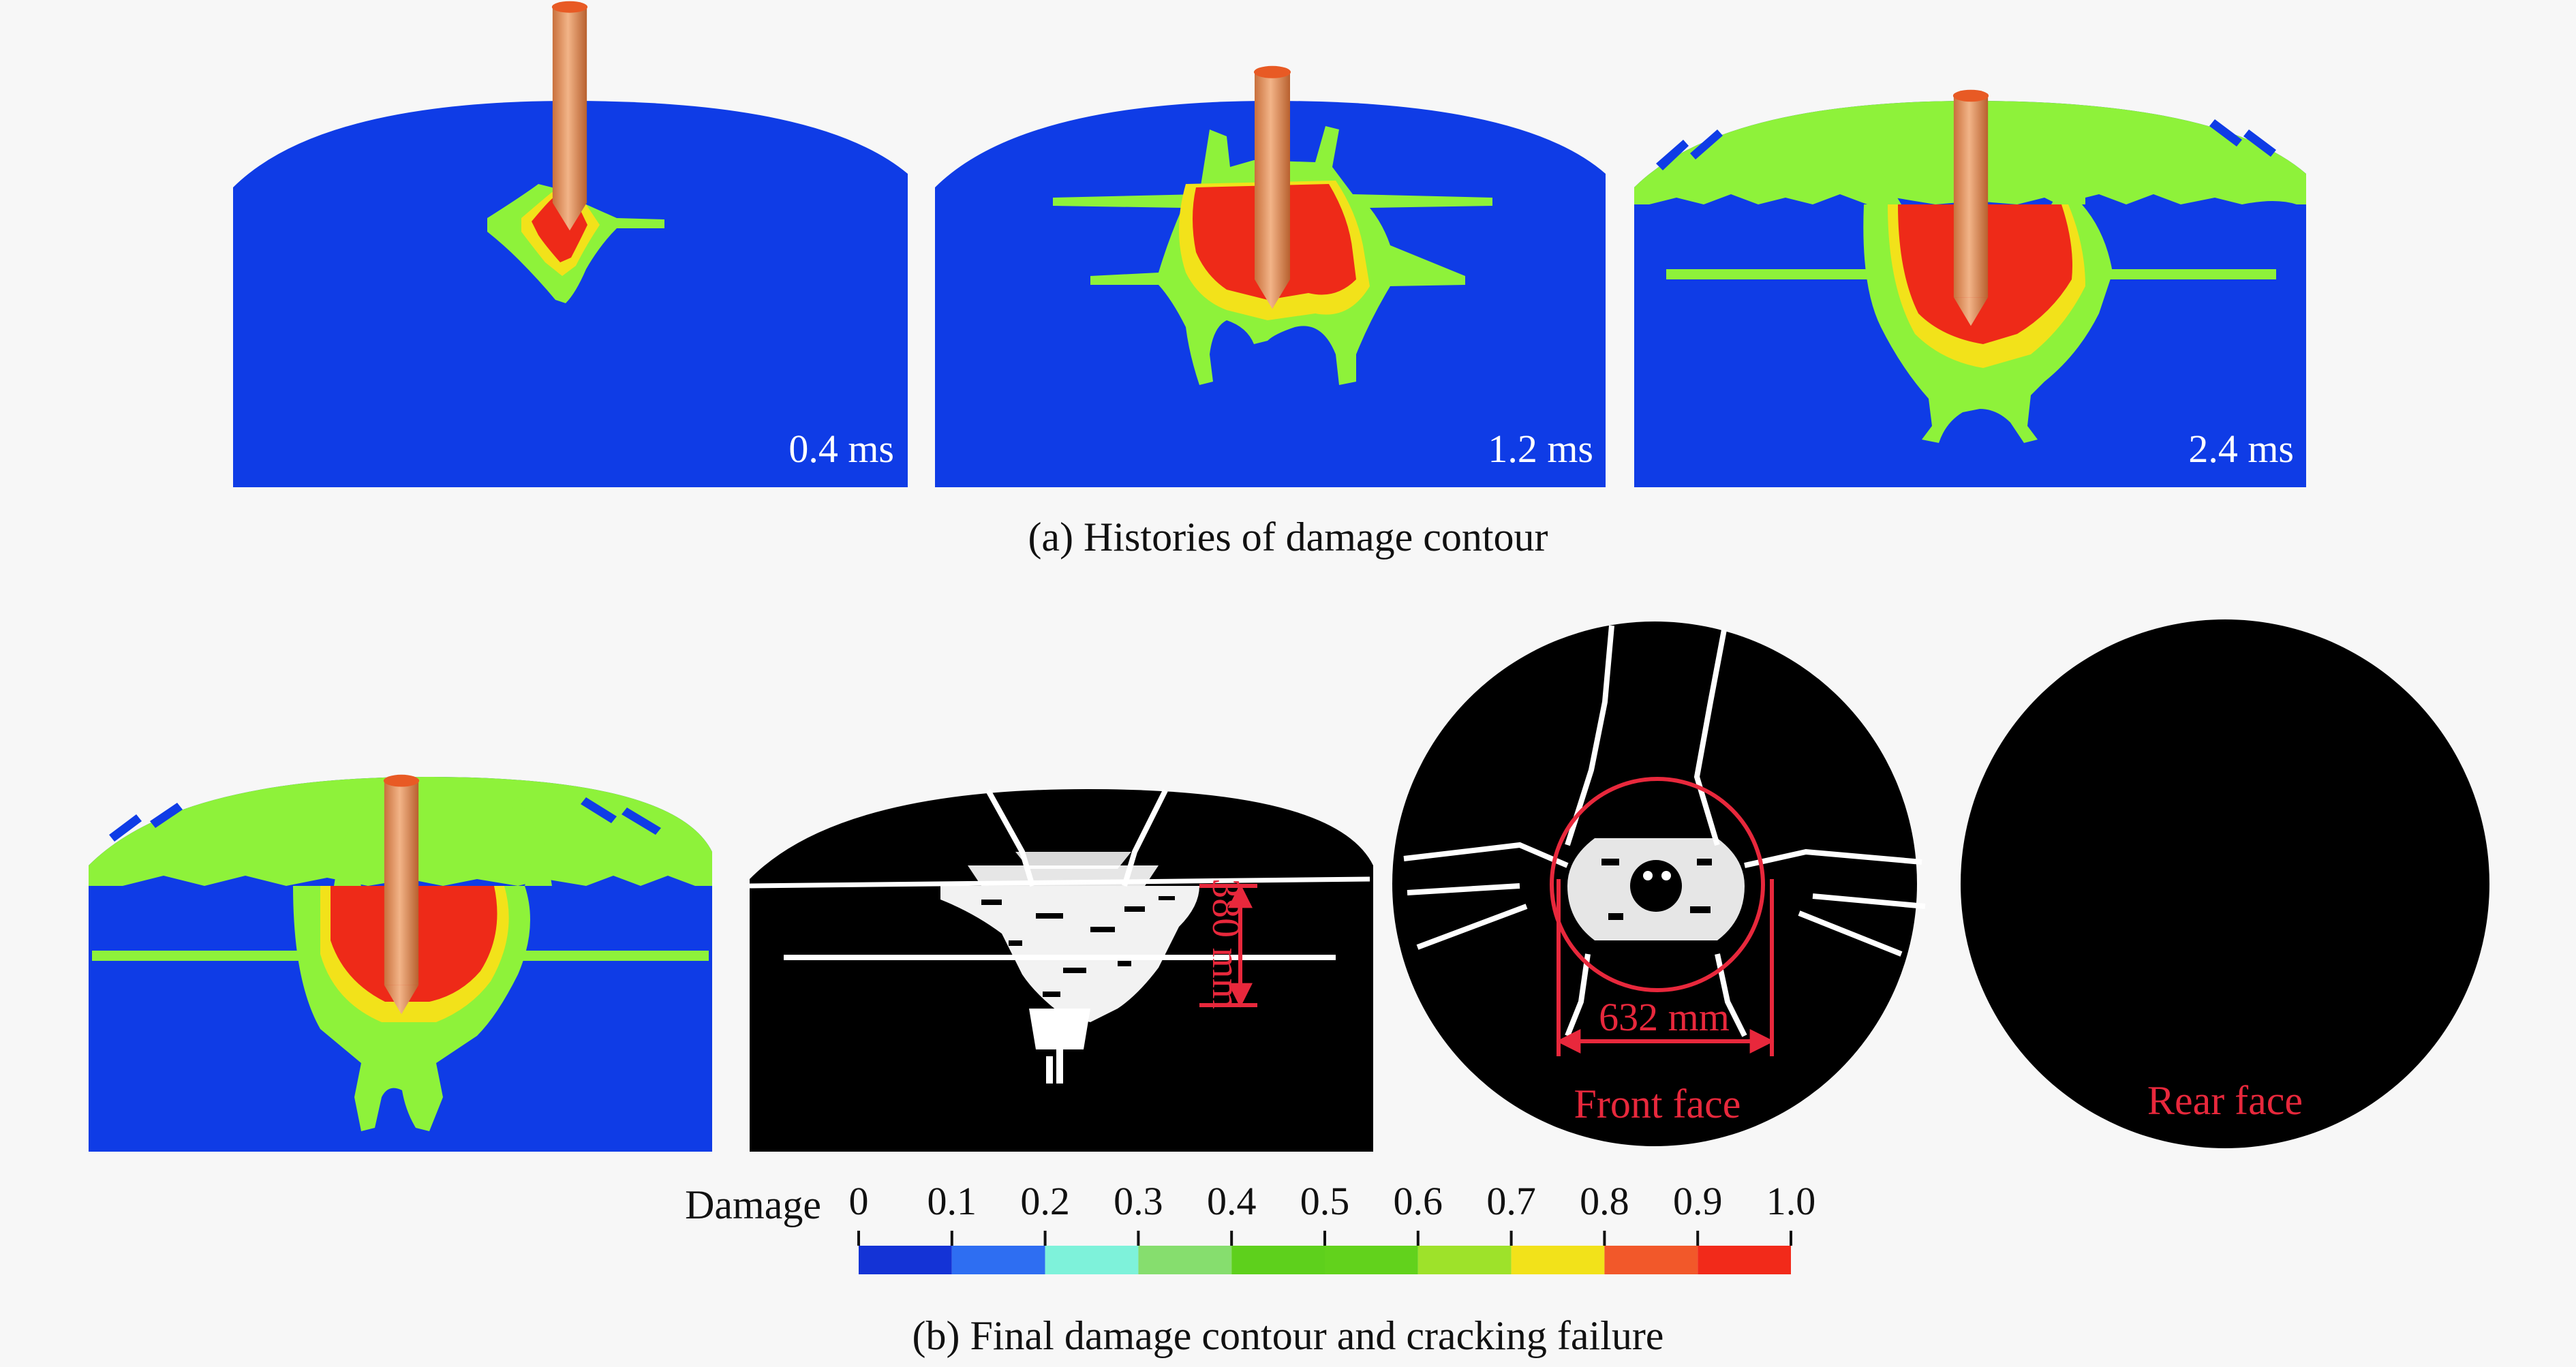 This screenshot has width=2576, height=1367. What do you see at coordinates (2225, 883) in the screenshot?
I see `rear-face: Rear face` at bounding box center [2225, 883].